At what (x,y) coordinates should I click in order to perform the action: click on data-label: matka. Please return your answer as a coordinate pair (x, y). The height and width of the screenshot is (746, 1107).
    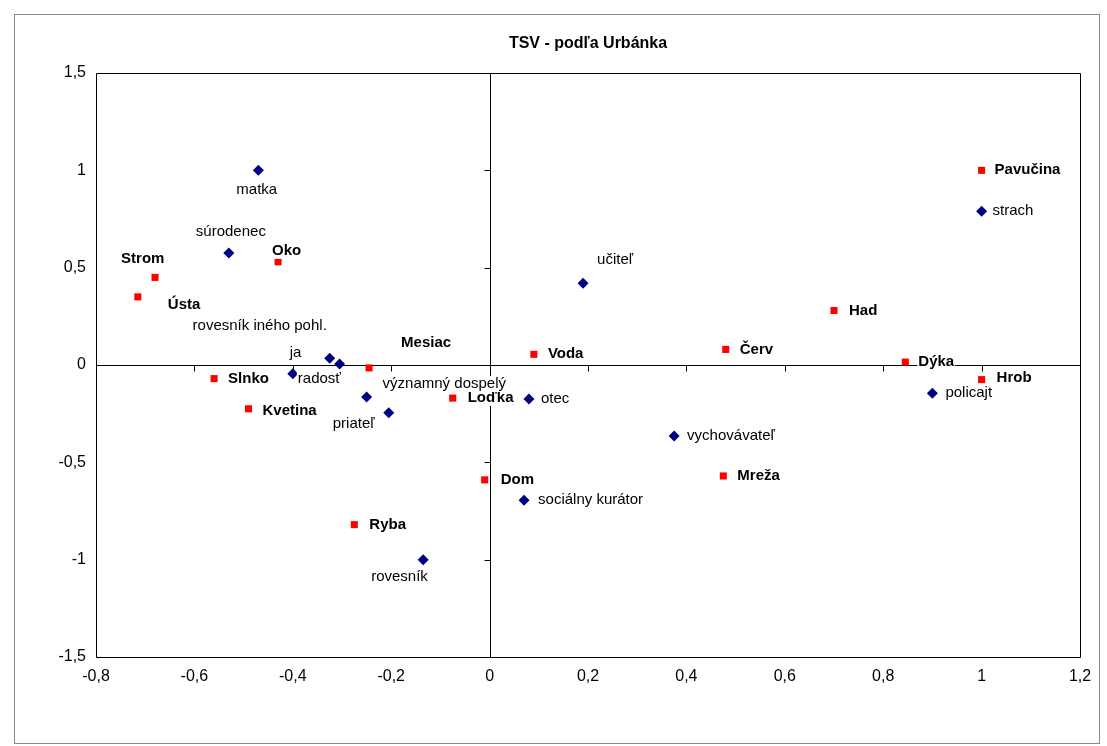
    Looking at the image, I should click on (257, 189).